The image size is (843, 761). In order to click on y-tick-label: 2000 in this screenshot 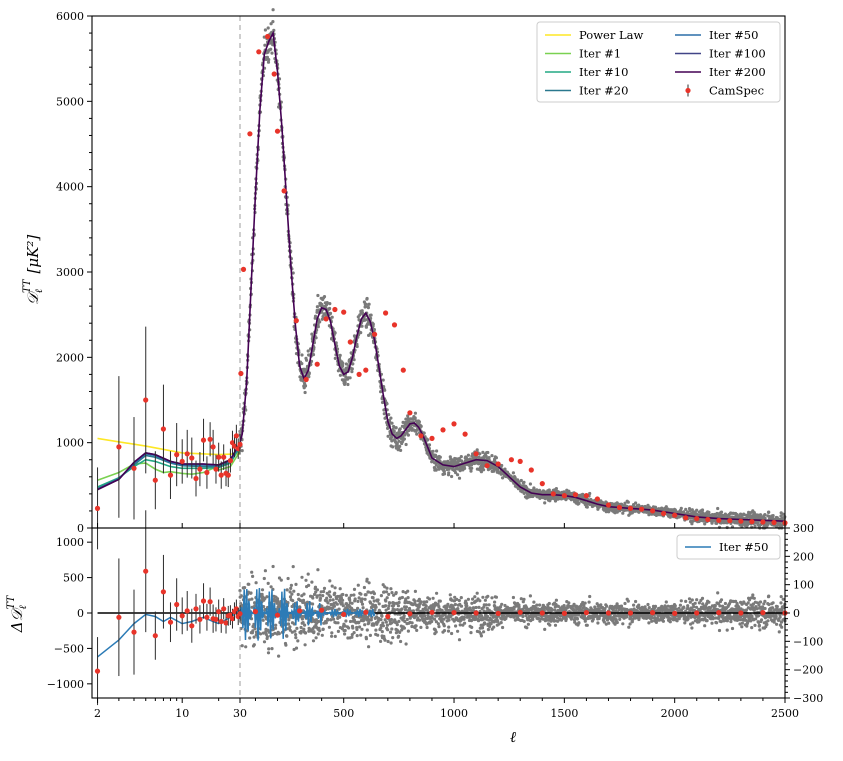, I will do `click(70, 357)`.